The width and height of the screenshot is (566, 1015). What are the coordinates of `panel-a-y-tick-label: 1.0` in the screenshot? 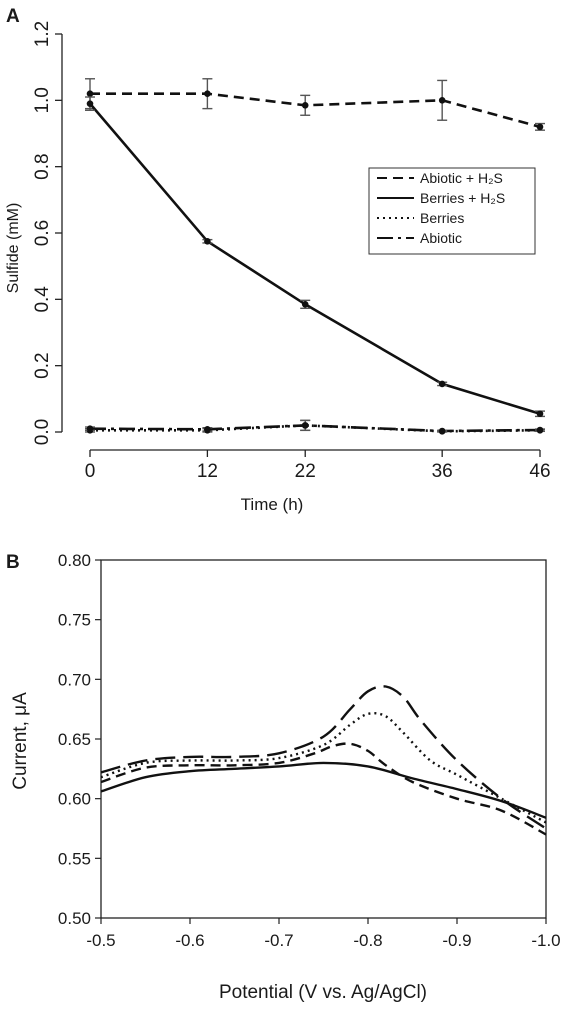 It's located at (42, 100).